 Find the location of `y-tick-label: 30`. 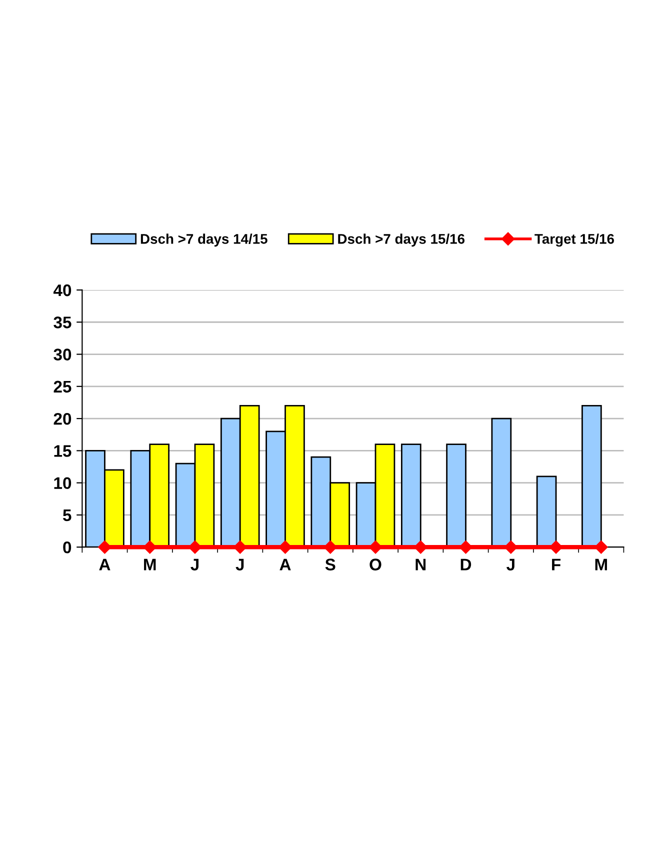

y-tick-label: 30 is located at coordinates (63, 354).